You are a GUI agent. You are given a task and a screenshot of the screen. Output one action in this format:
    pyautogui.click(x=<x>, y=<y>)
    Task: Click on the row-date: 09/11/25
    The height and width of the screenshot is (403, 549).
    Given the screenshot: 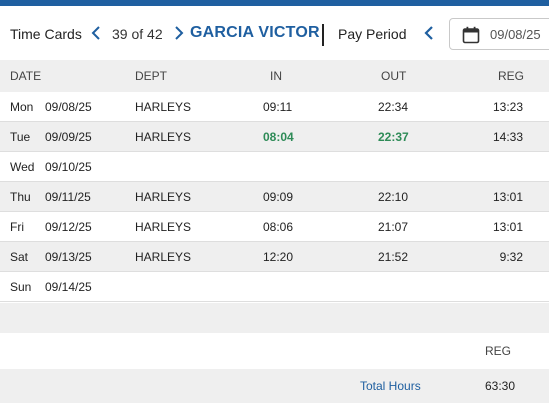 What is the action you would take?
    pyautogui.click(x=68, y=197)
    